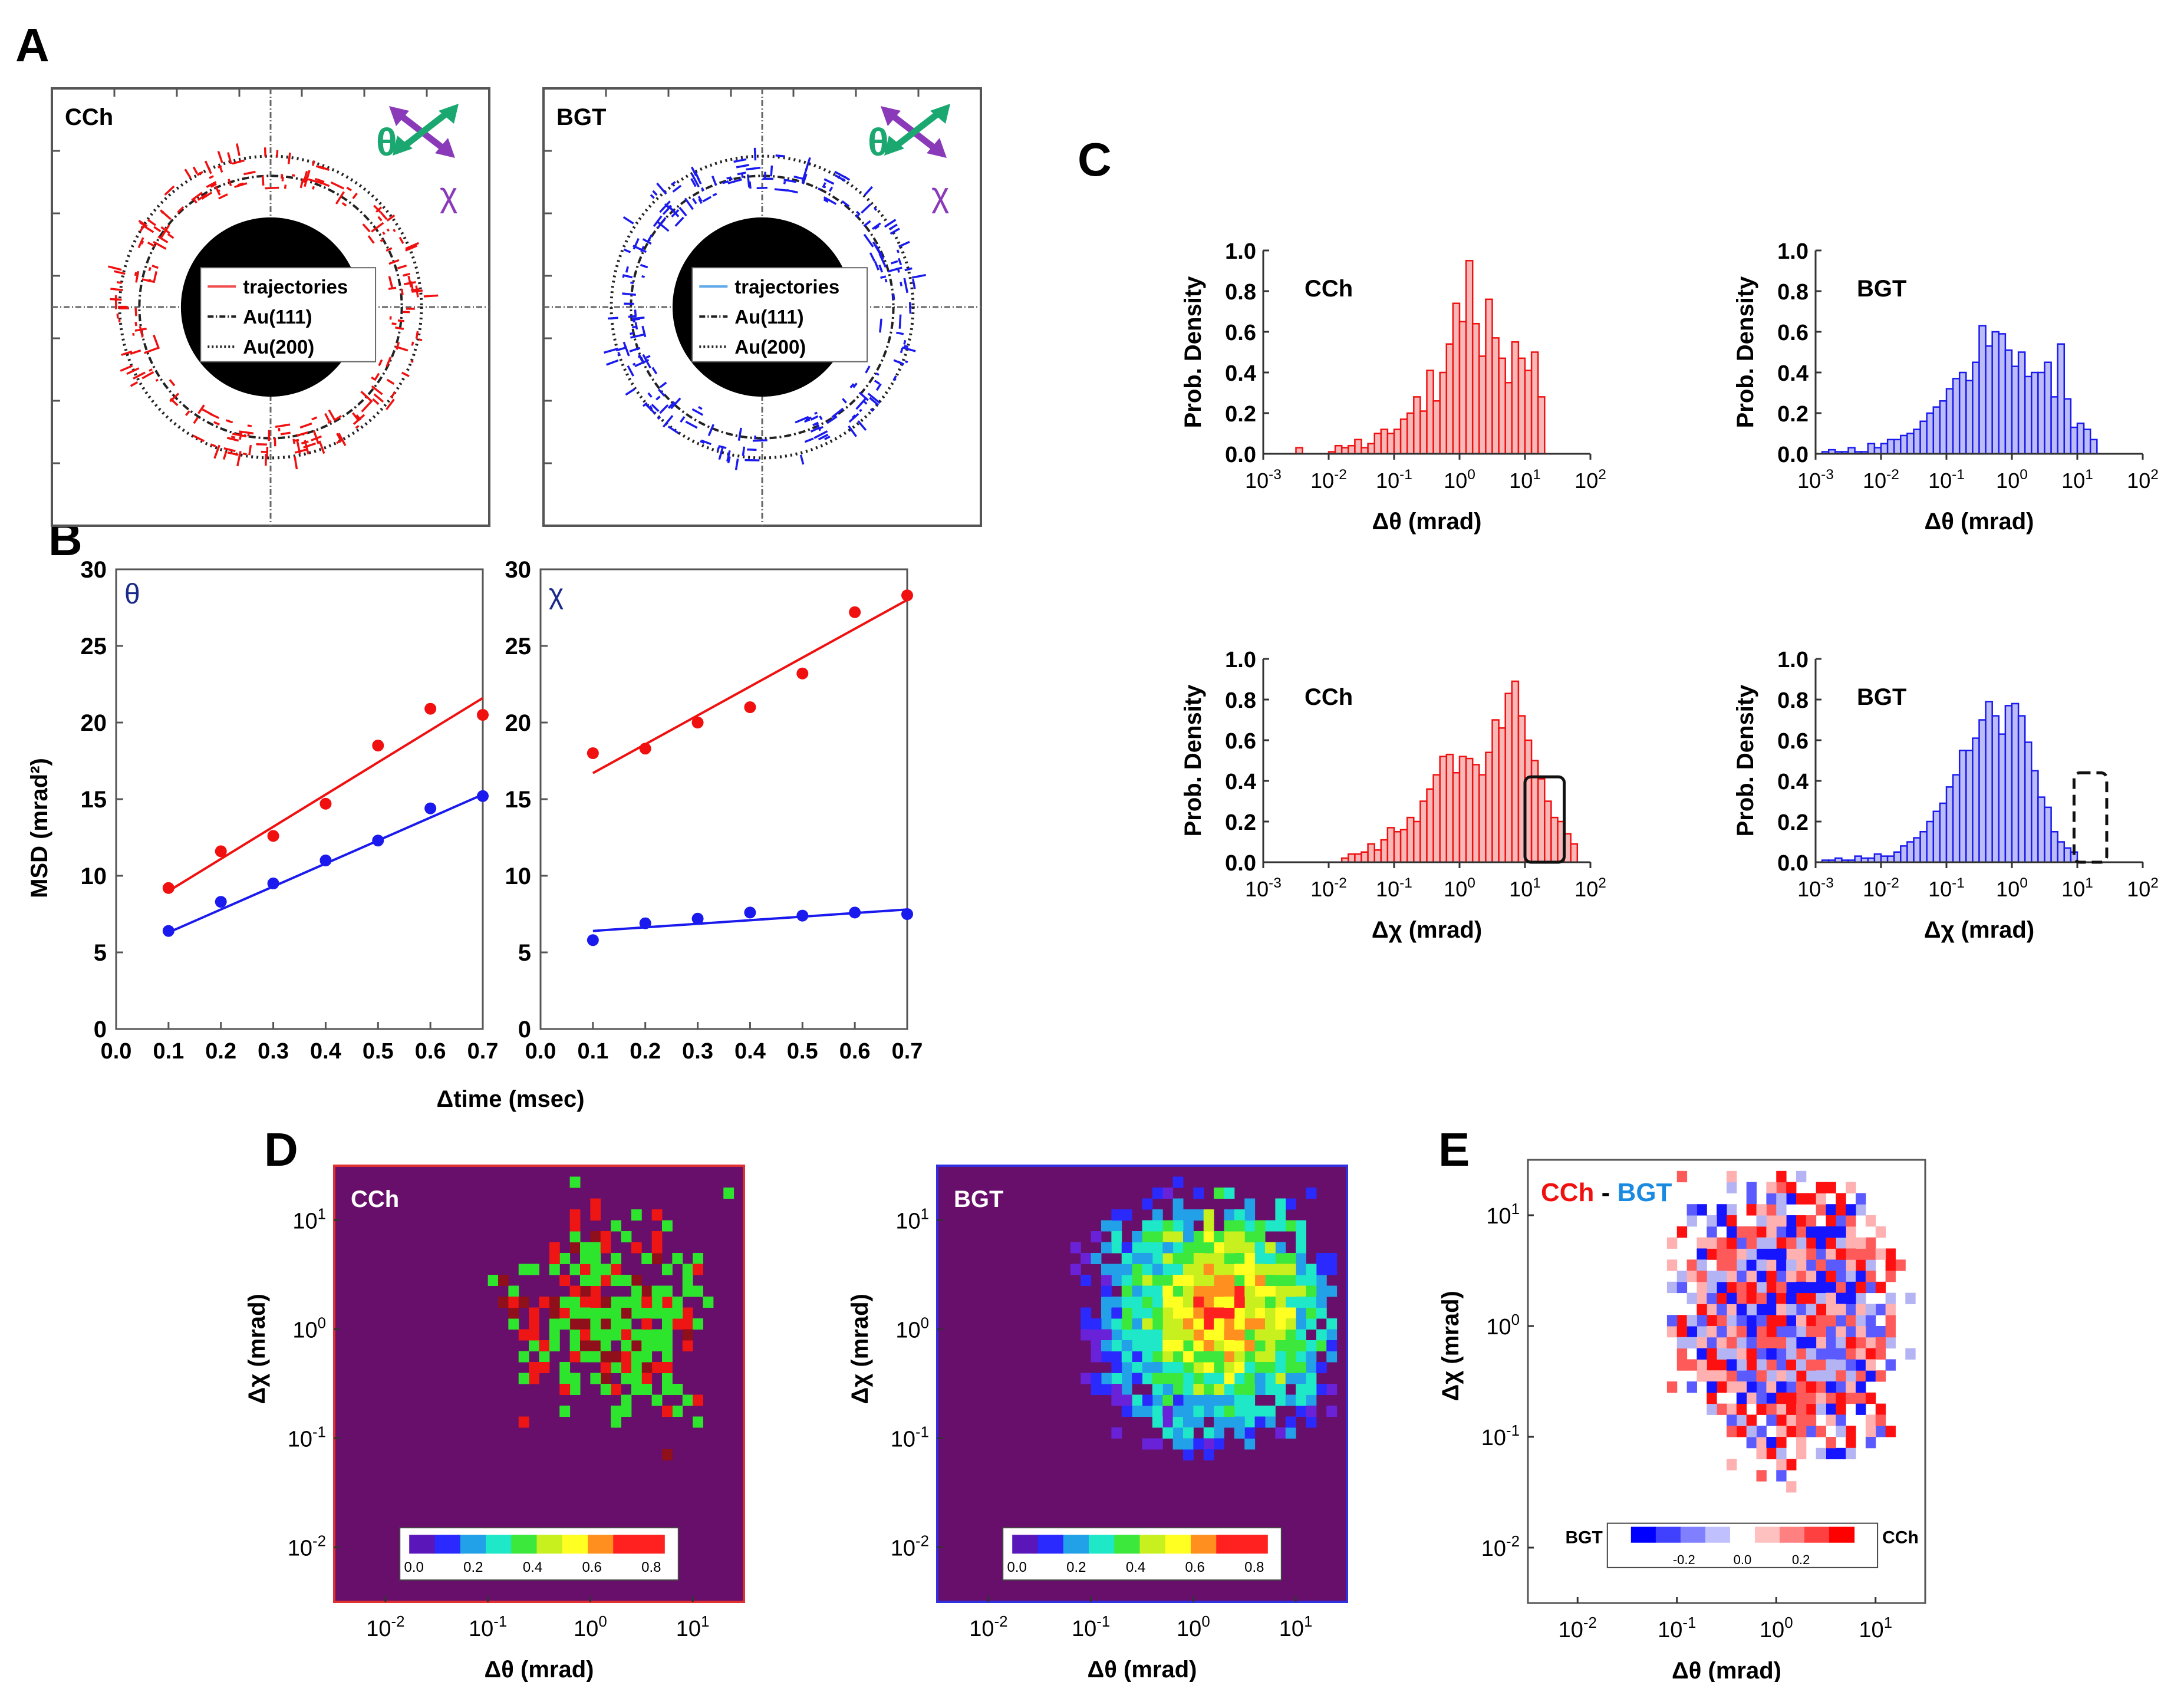 This screenshot has height=1682, width=2184. What do you see at coordinates (1583, 1537) in the screenshot?
I see `colorbar-left-label: BGT` at bounding box center [1583, 1537].